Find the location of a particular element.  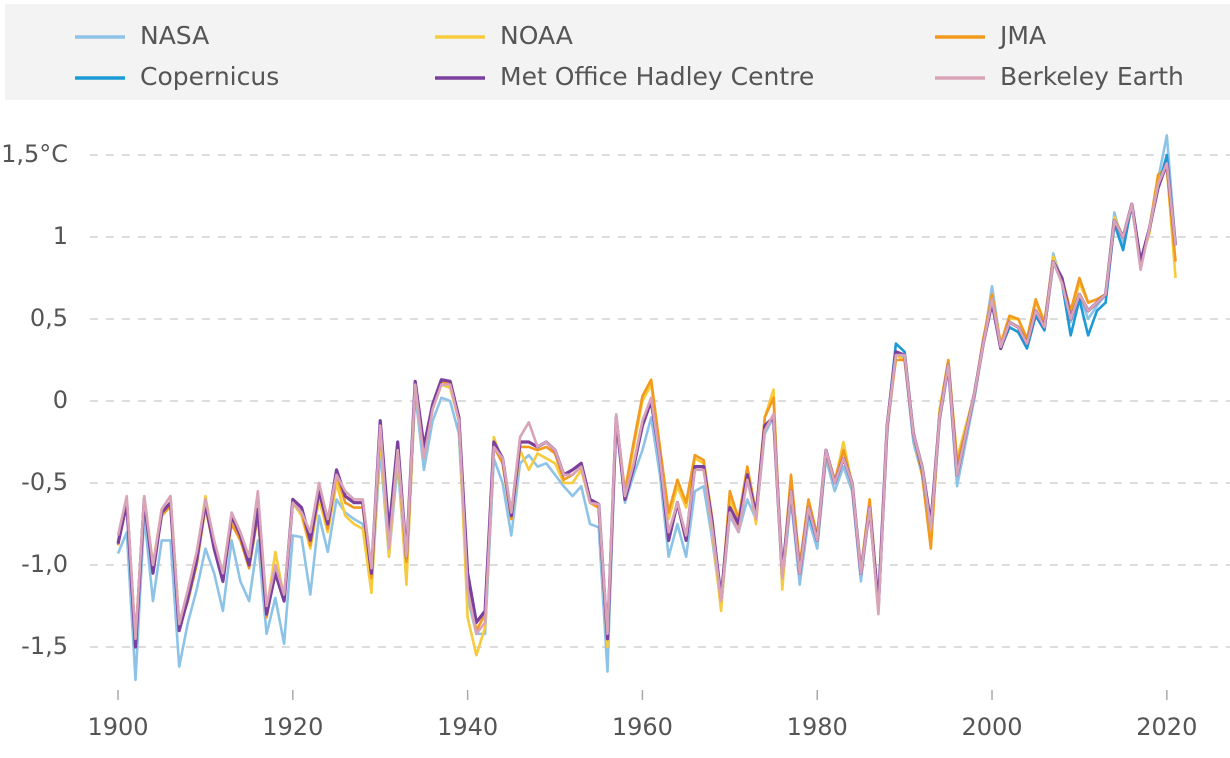

x-tick-label: 1940 is located at coordinates (467, 727).